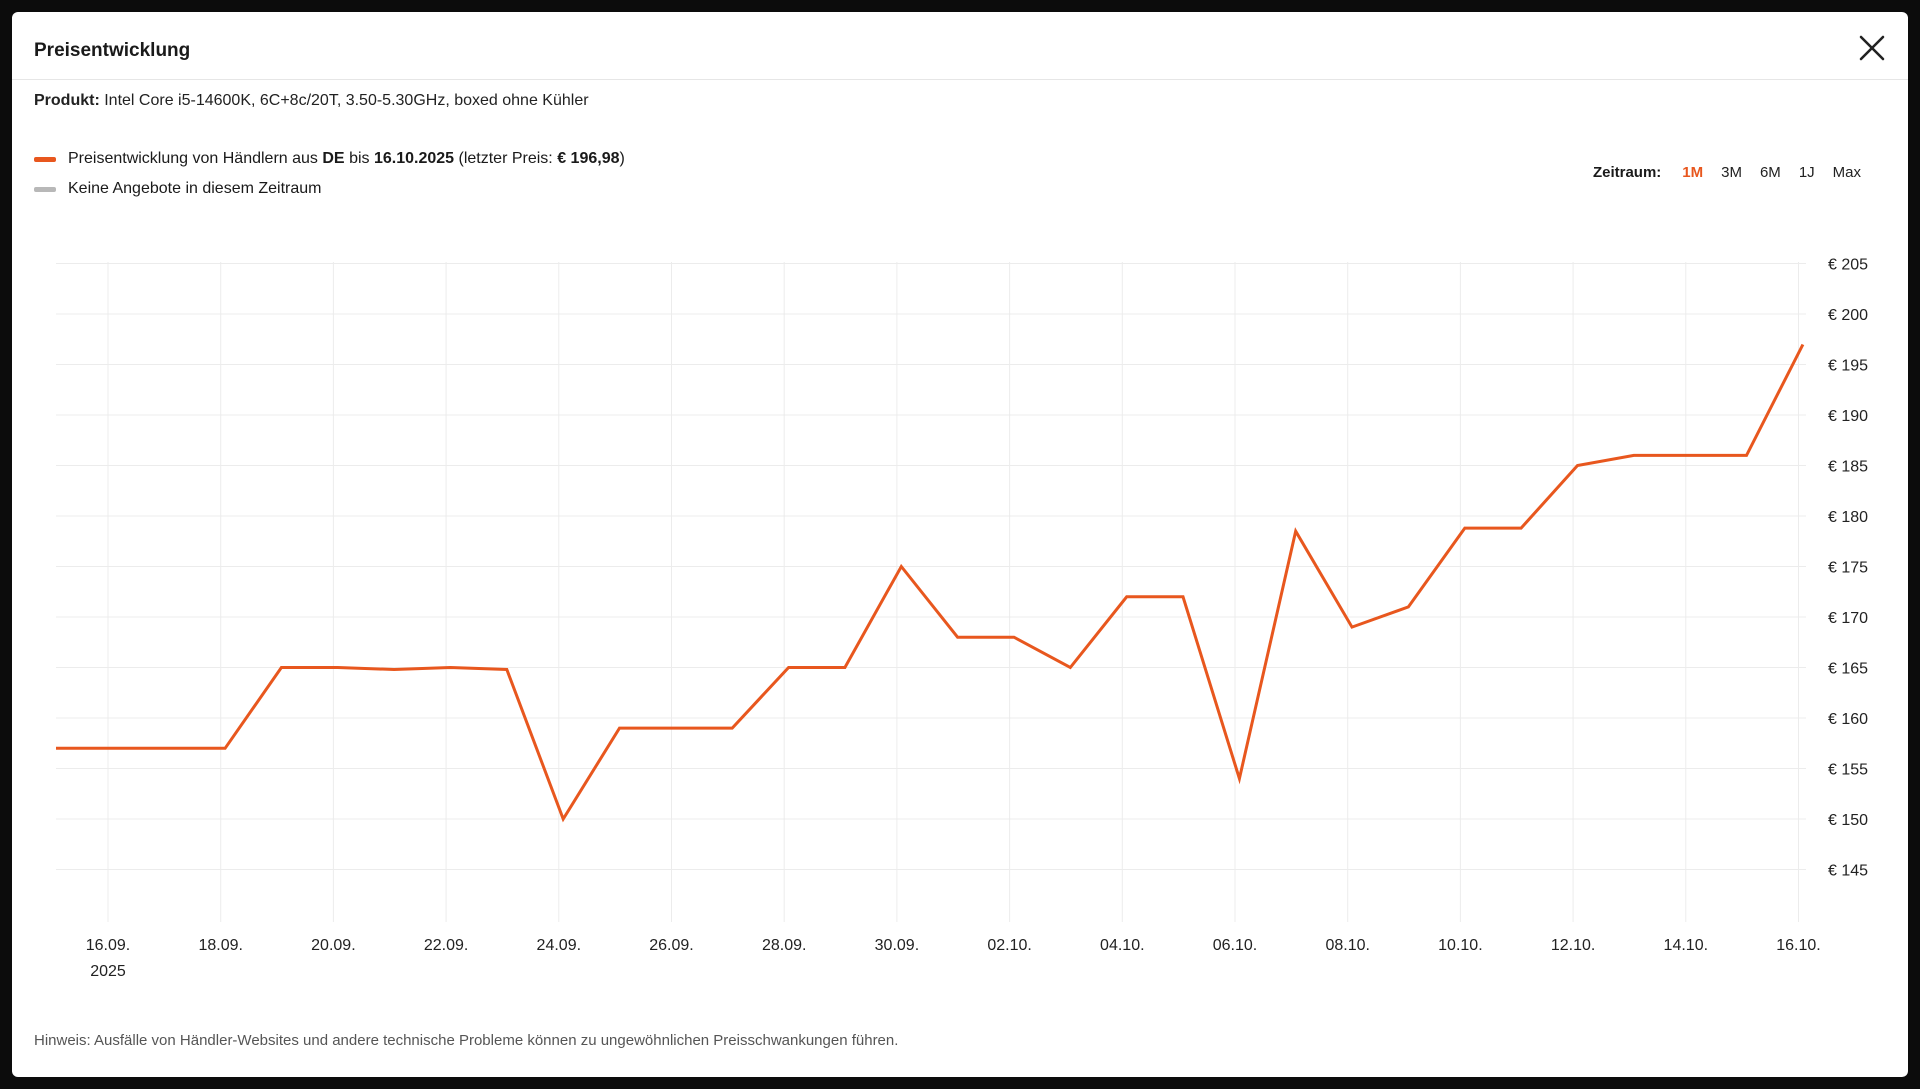  Describe the element at coordinates (108, 945) in the screenshot. I see `x-tick-label: 16.09.` at that location.